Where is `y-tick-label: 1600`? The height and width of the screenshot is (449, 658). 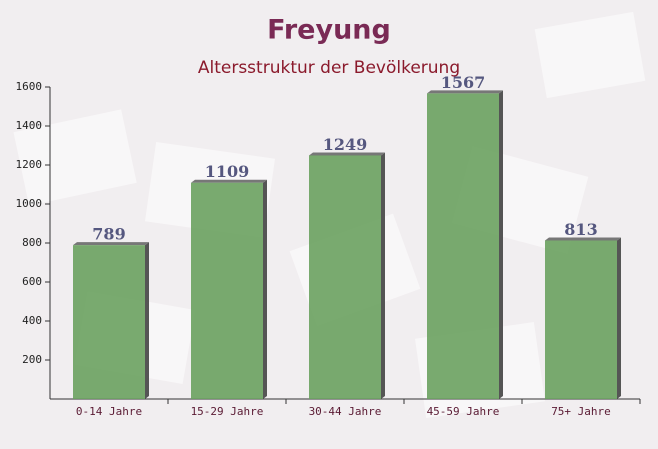
y-tick-label: 1600 is located at coordinates (29, 86).